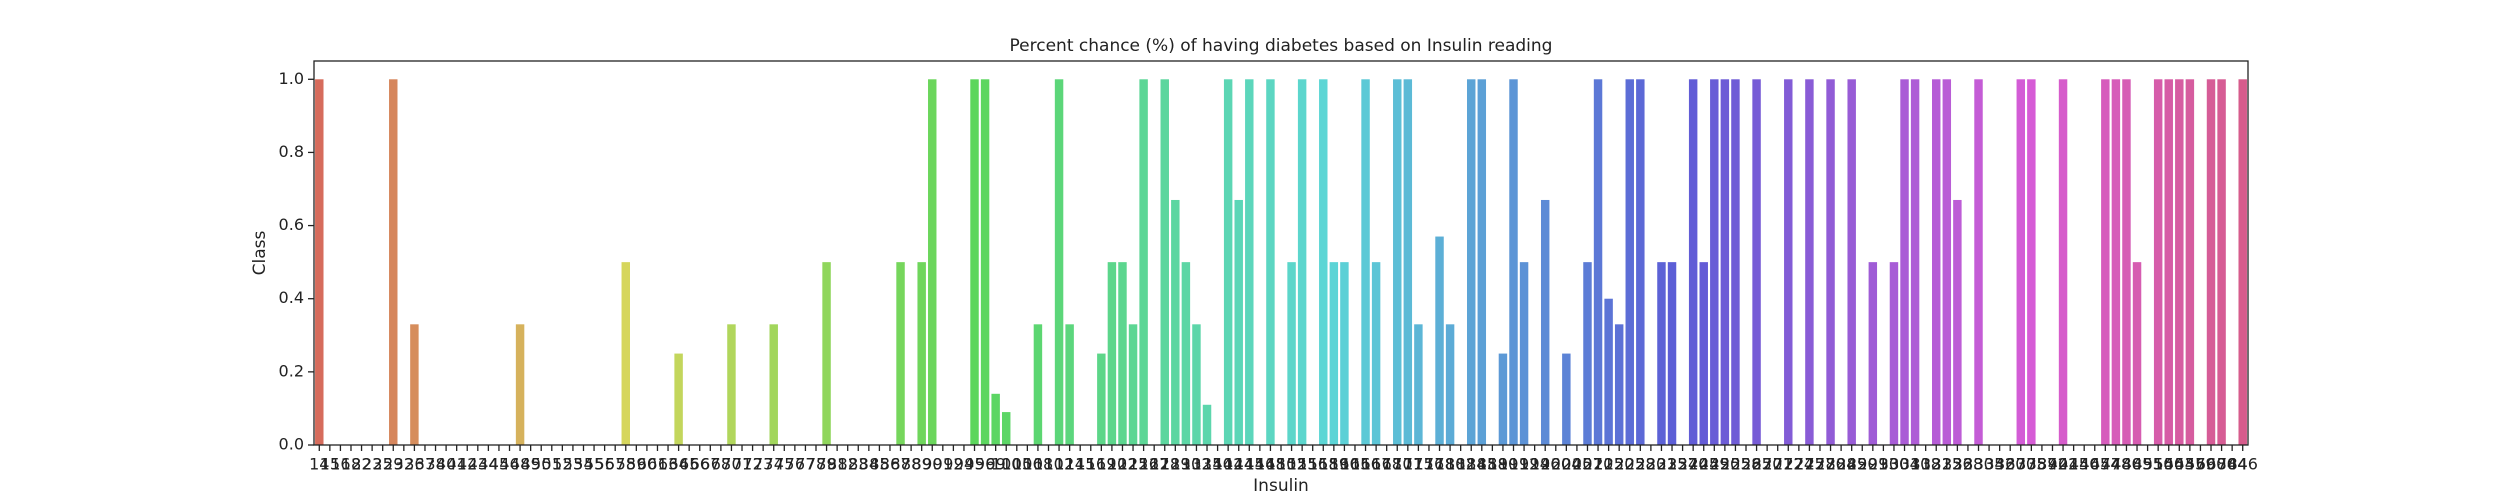  What do you see at coordinates (2147, 464) in the screenshot?
I see `x-tick-label: 495` at bounding box center [2147, 464].